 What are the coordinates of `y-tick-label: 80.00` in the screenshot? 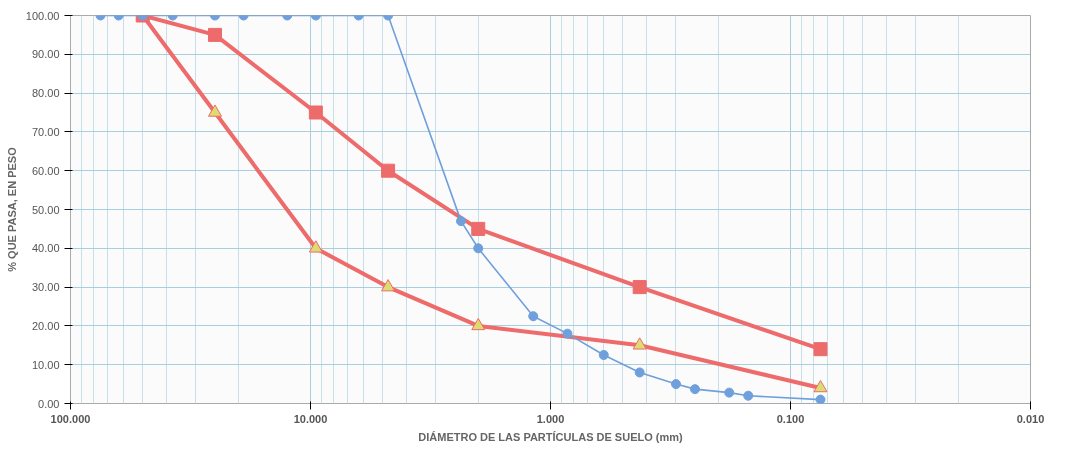 It's located at (45, 93).